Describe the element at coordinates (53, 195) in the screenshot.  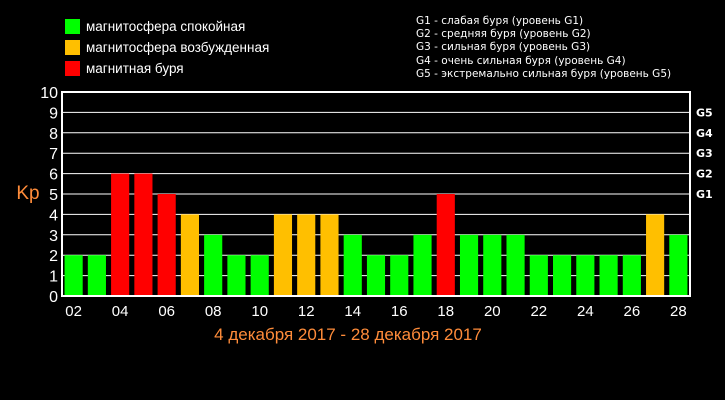
I see `y-tick-label: 5` at that location.